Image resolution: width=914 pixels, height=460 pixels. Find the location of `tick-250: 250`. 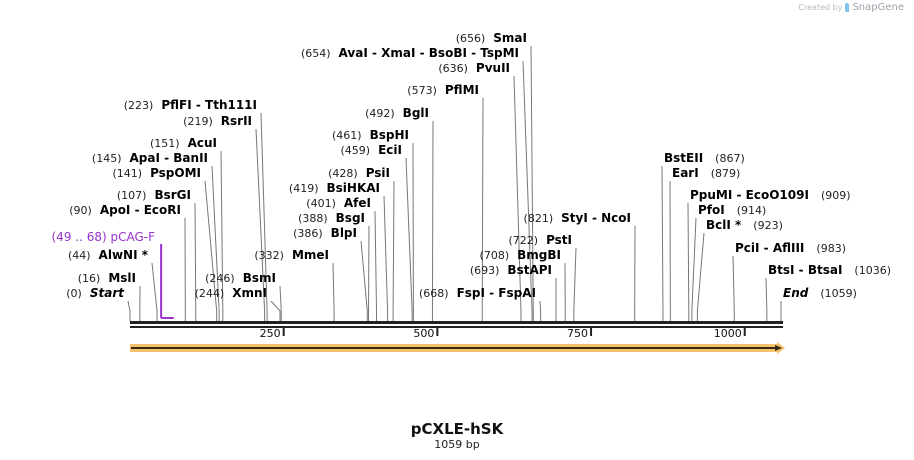

tick-250: 250 is located at coordinates (272, 333).